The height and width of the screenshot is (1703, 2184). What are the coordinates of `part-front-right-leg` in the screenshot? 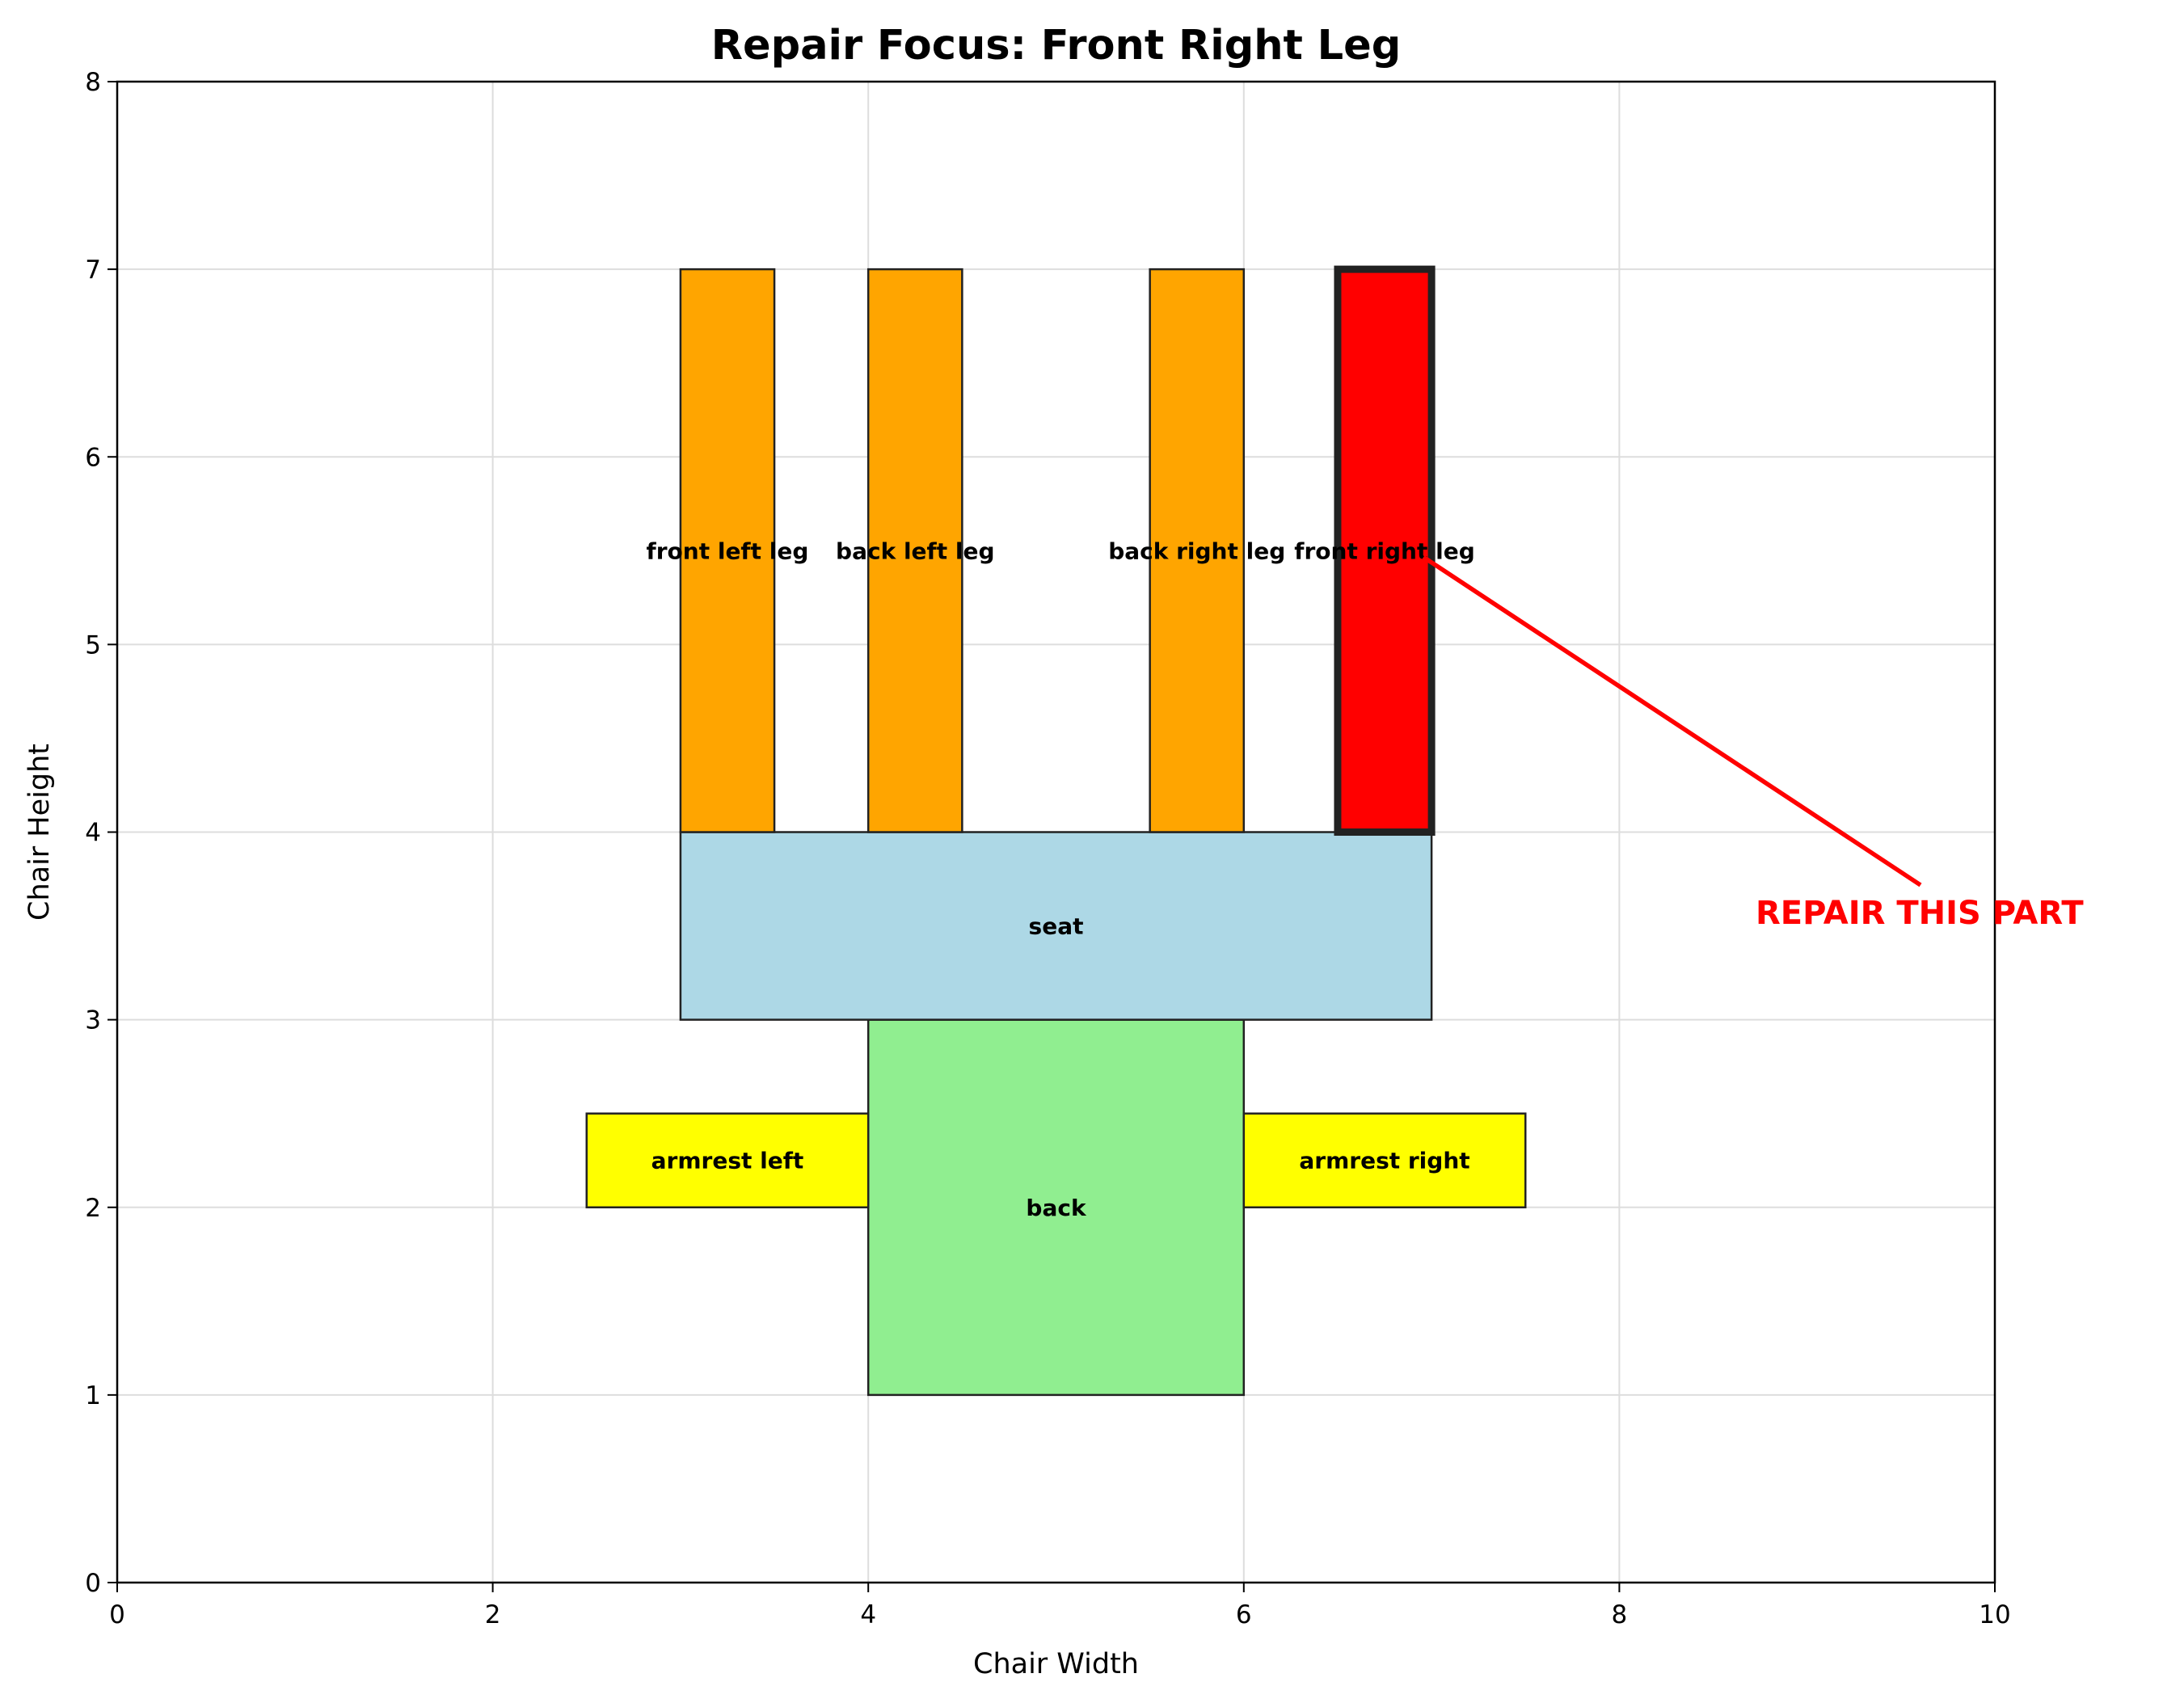 It's located at (1385, 551).